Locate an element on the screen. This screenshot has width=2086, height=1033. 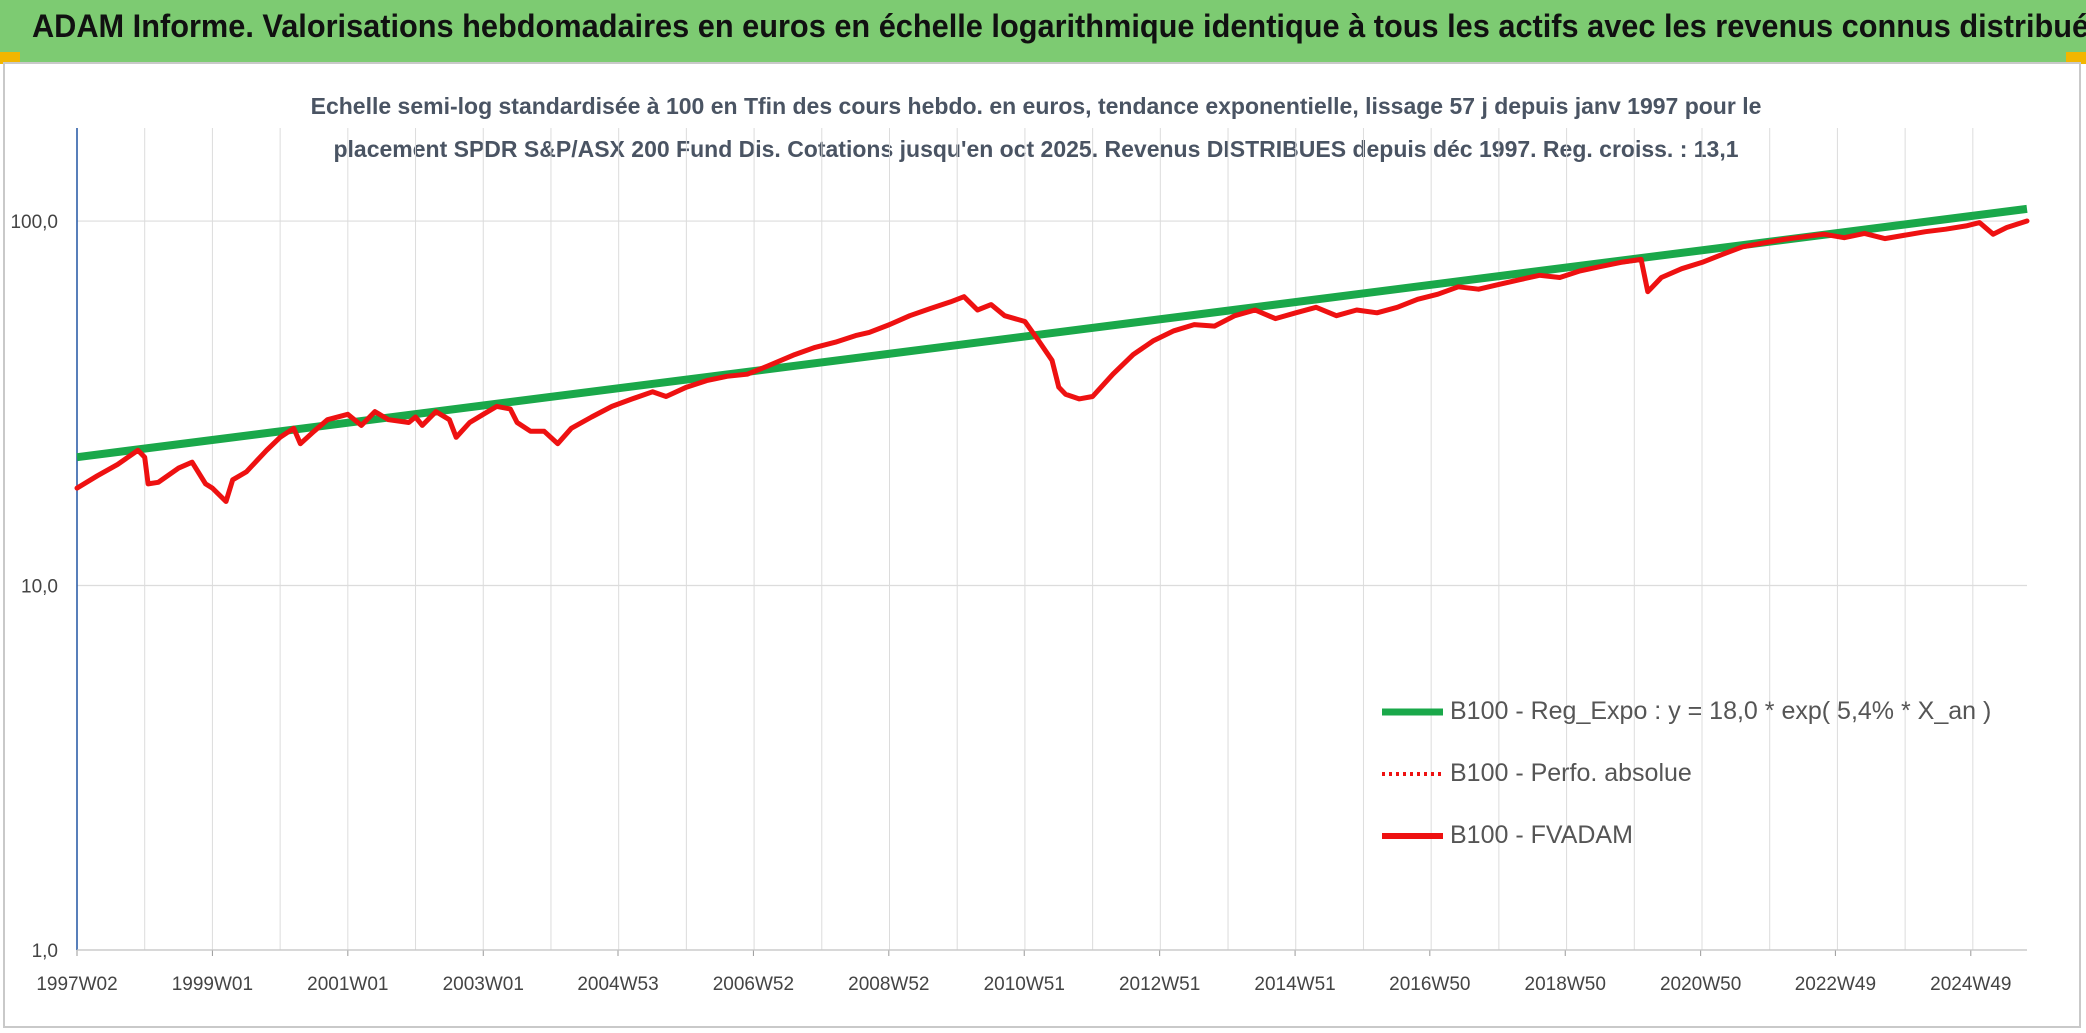
y-tick-label: 10,0 is located at coordinates (39, 587).